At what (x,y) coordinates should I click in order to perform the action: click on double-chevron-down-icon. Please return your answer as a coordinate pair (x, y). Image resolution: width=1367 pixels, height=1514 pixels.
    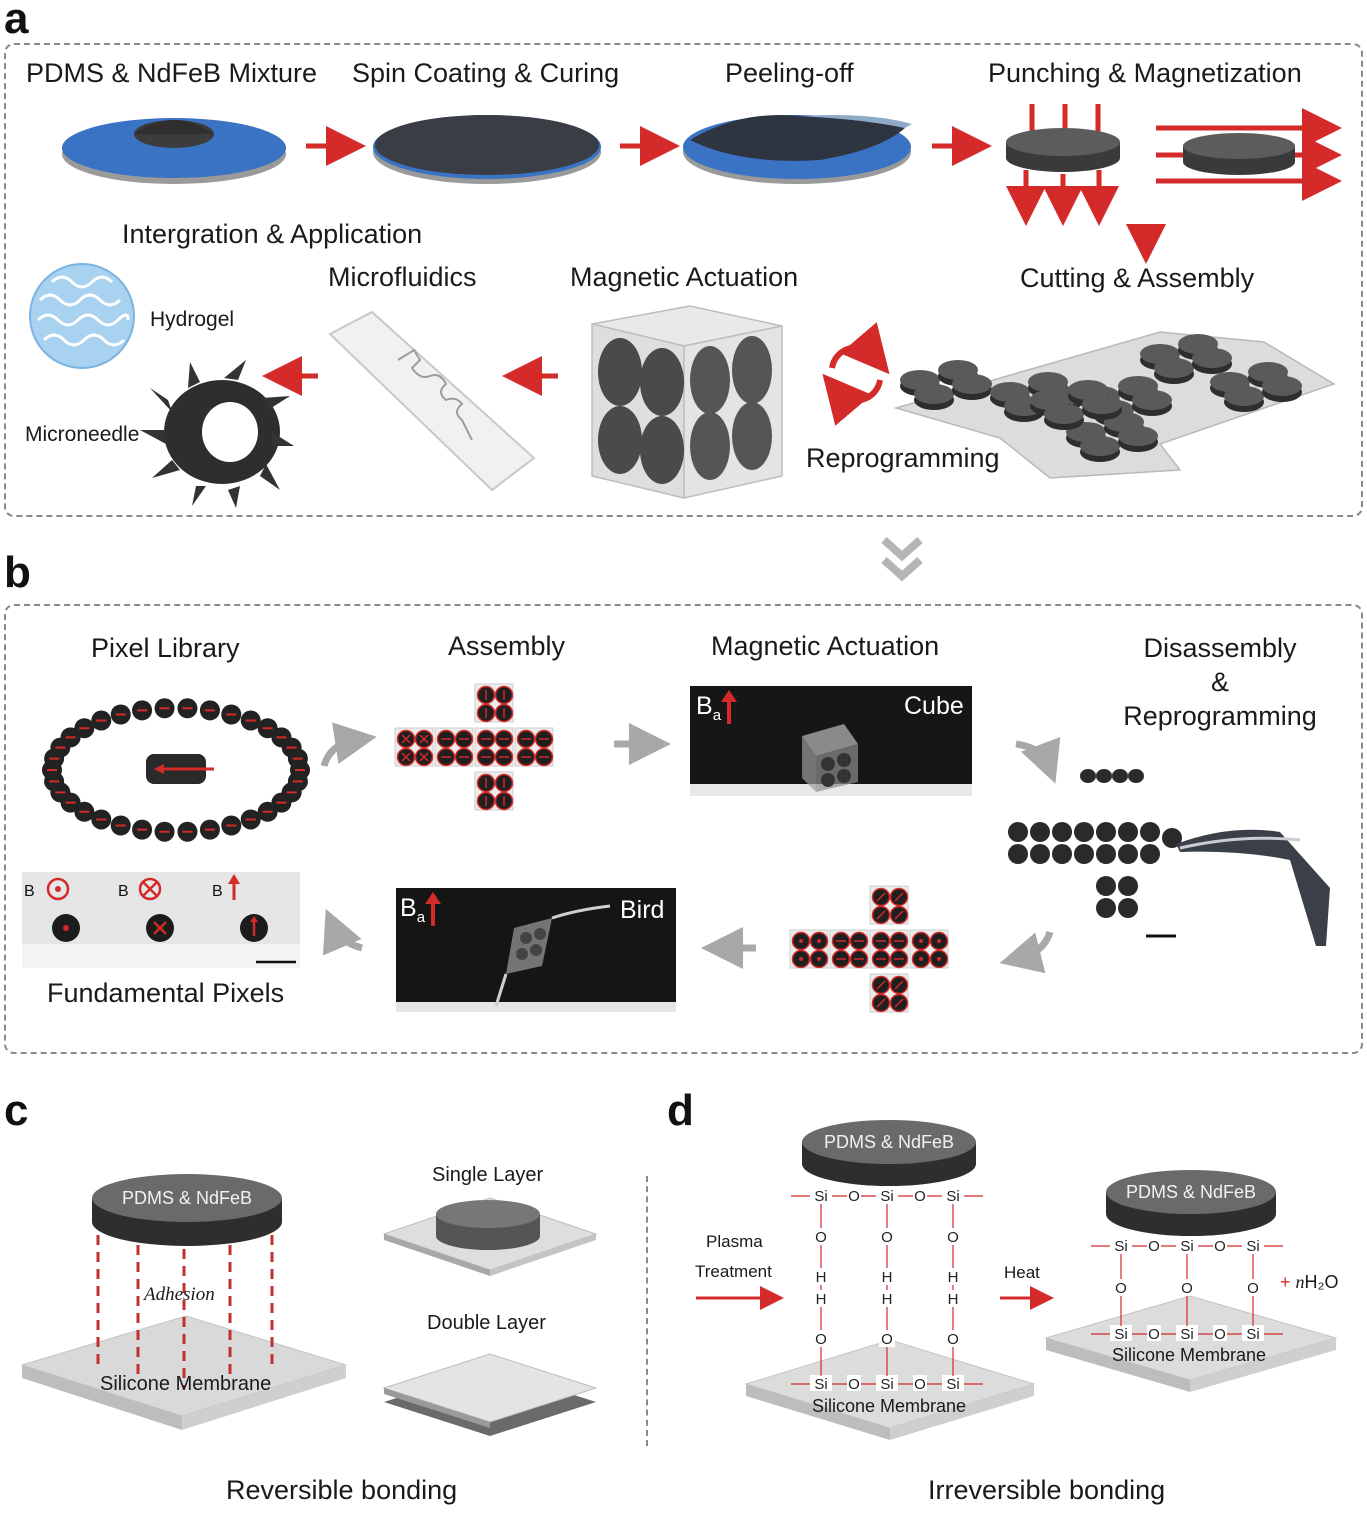
    Looking at the image, I should click on (902, 559).